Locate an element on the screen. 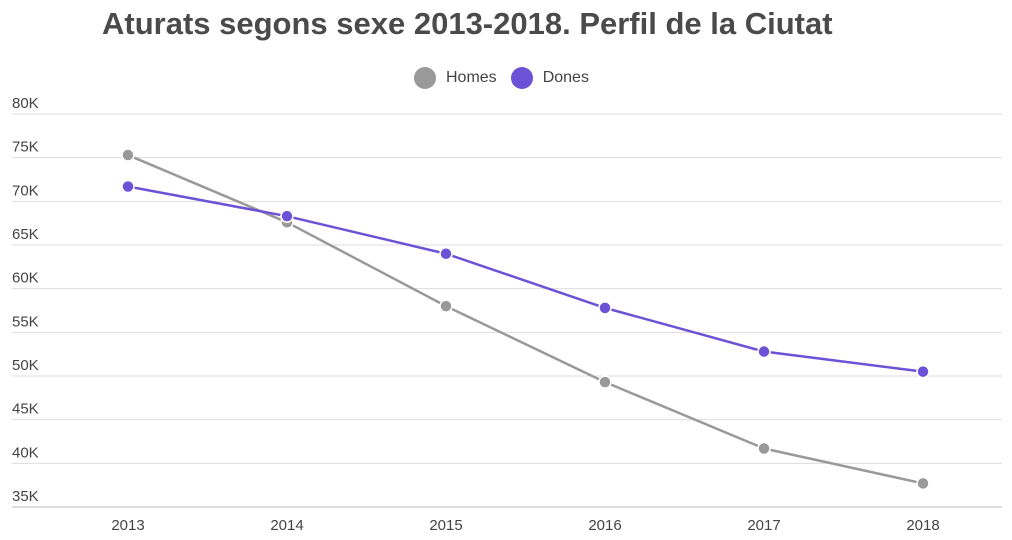 This screenshot has width=1012, height=540. y-tick-label: 65K is located at coordinates (25, 234).